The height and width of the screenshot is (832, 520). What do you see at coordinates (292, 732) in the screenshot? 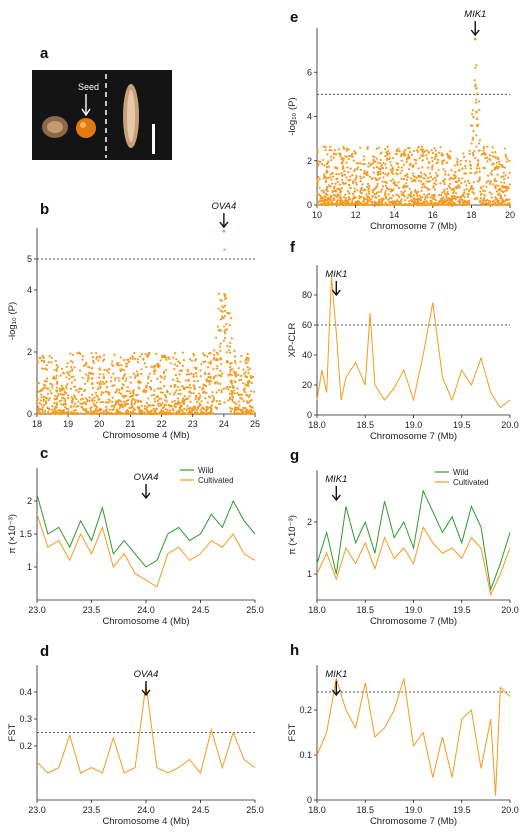
I see `y-axis-title: FST` at bounding box center [292, 732].